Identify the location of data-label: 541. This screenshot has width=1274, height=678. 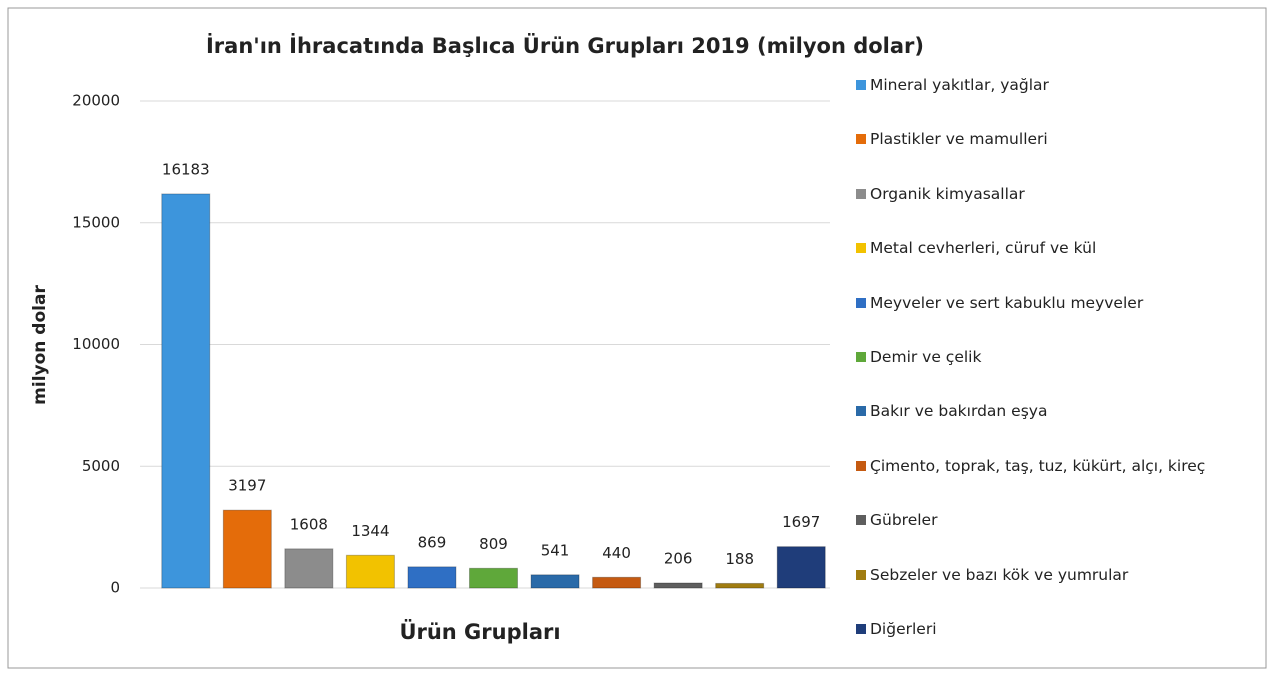
(555, 550).